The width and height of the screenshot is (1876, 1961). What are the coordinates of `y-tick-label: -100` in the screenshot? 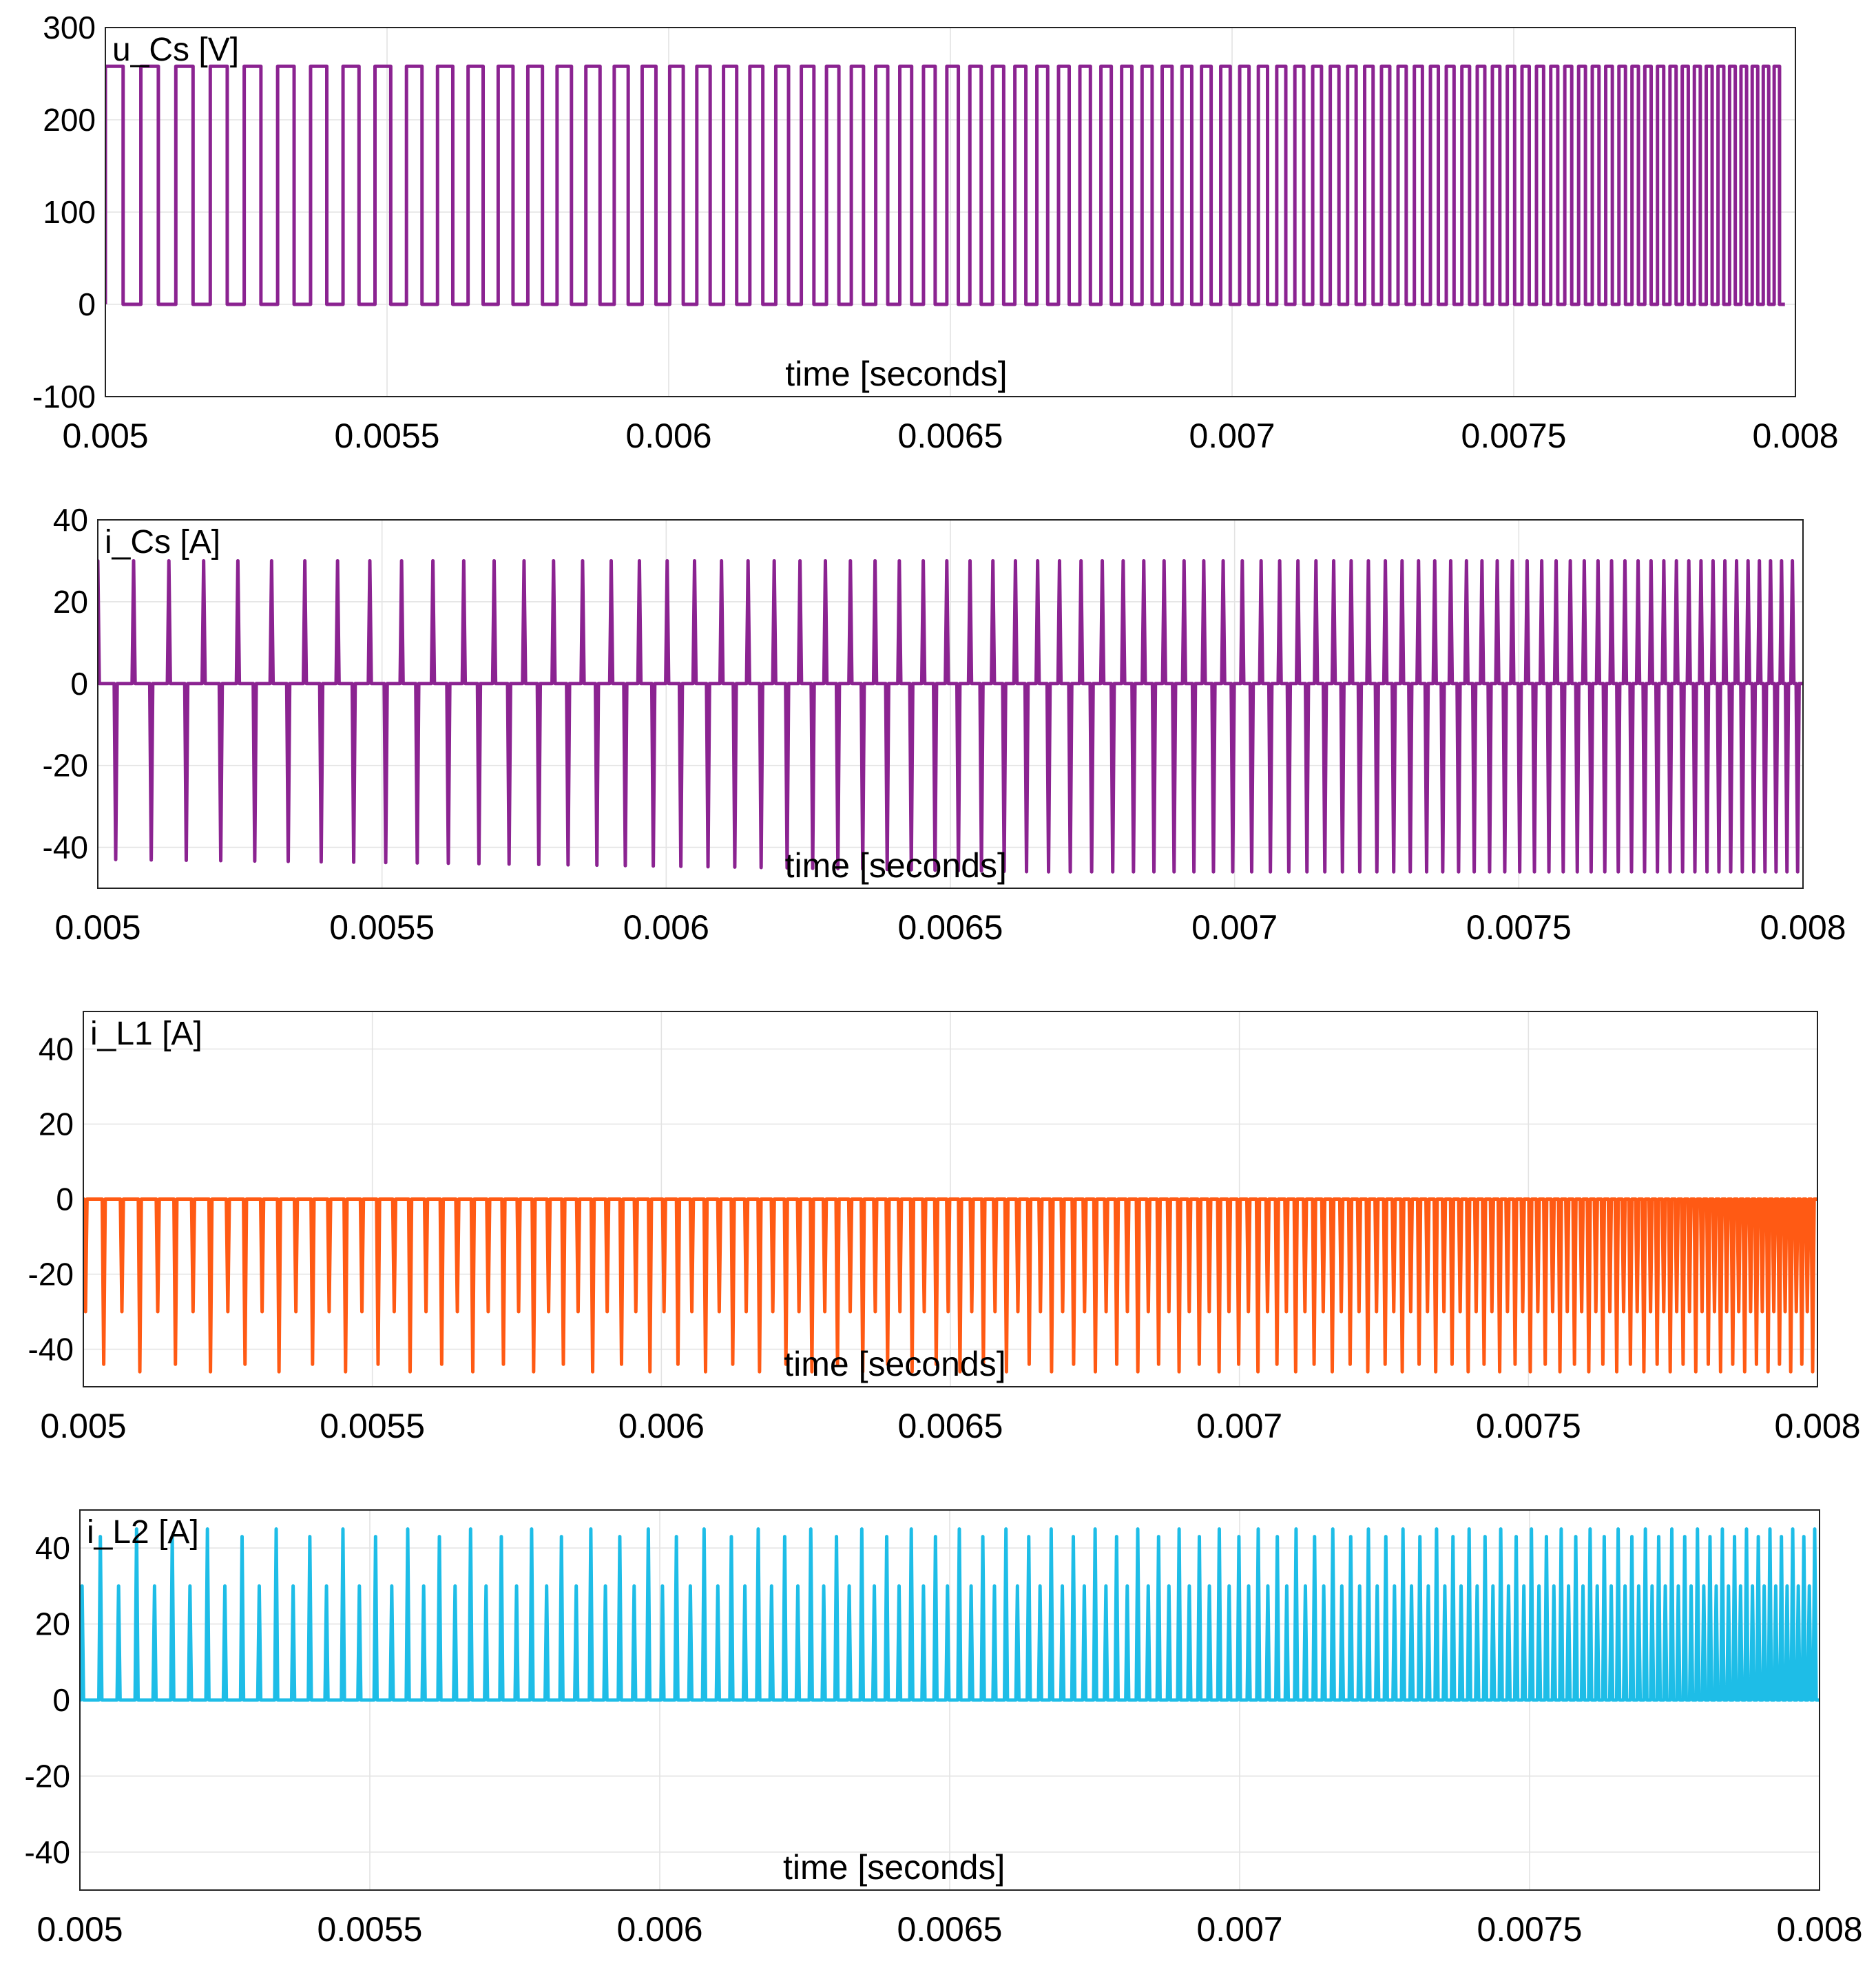 It's located at (64, 397).